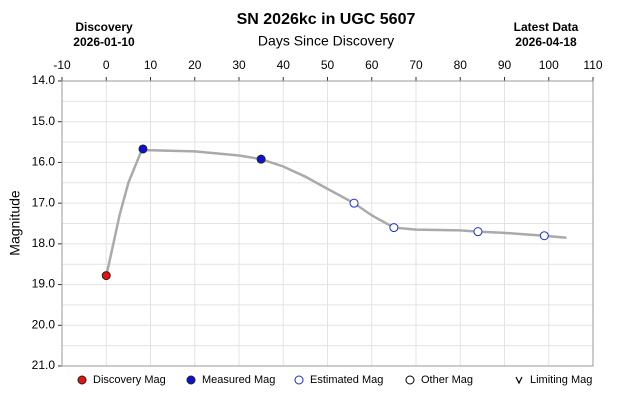 This screenshot has width=630, height=405. What do you see at coordinates (44, 284) in the screenshot?
I see `y-tick-label: 19.0` at bounding box center [44, 284].